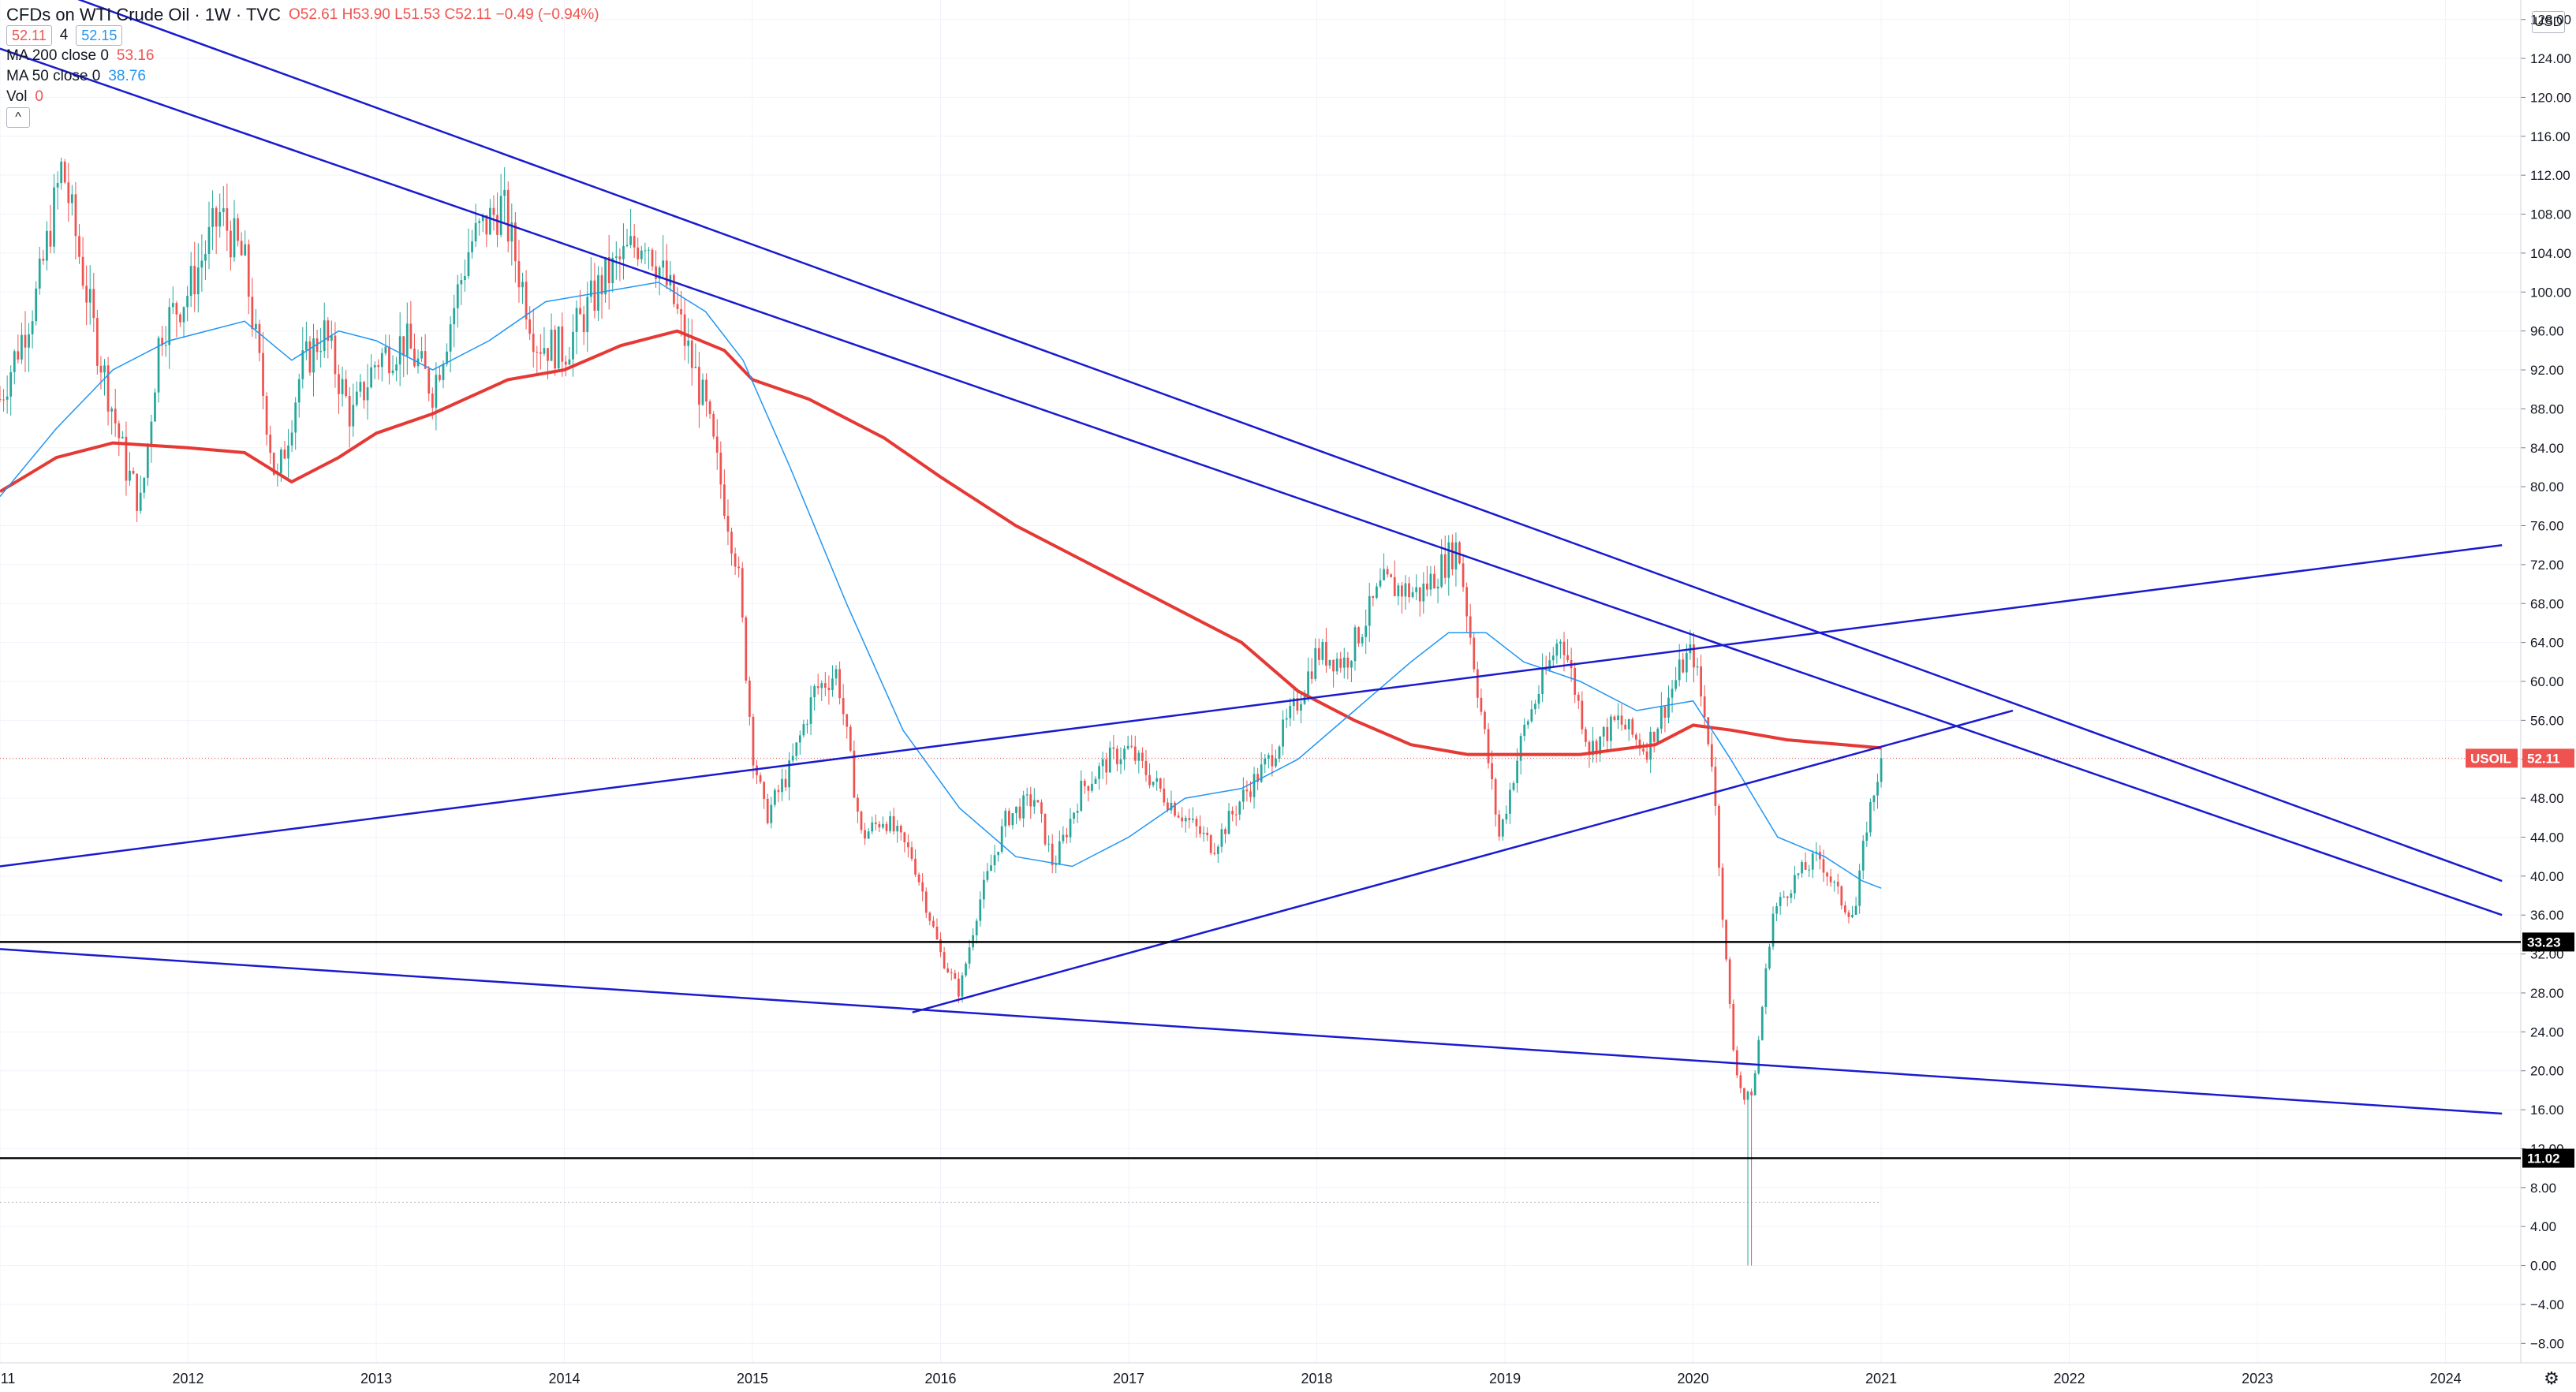  I want to click on ma200-legend: MA 200 close 0 53.16, so click(302, 56).